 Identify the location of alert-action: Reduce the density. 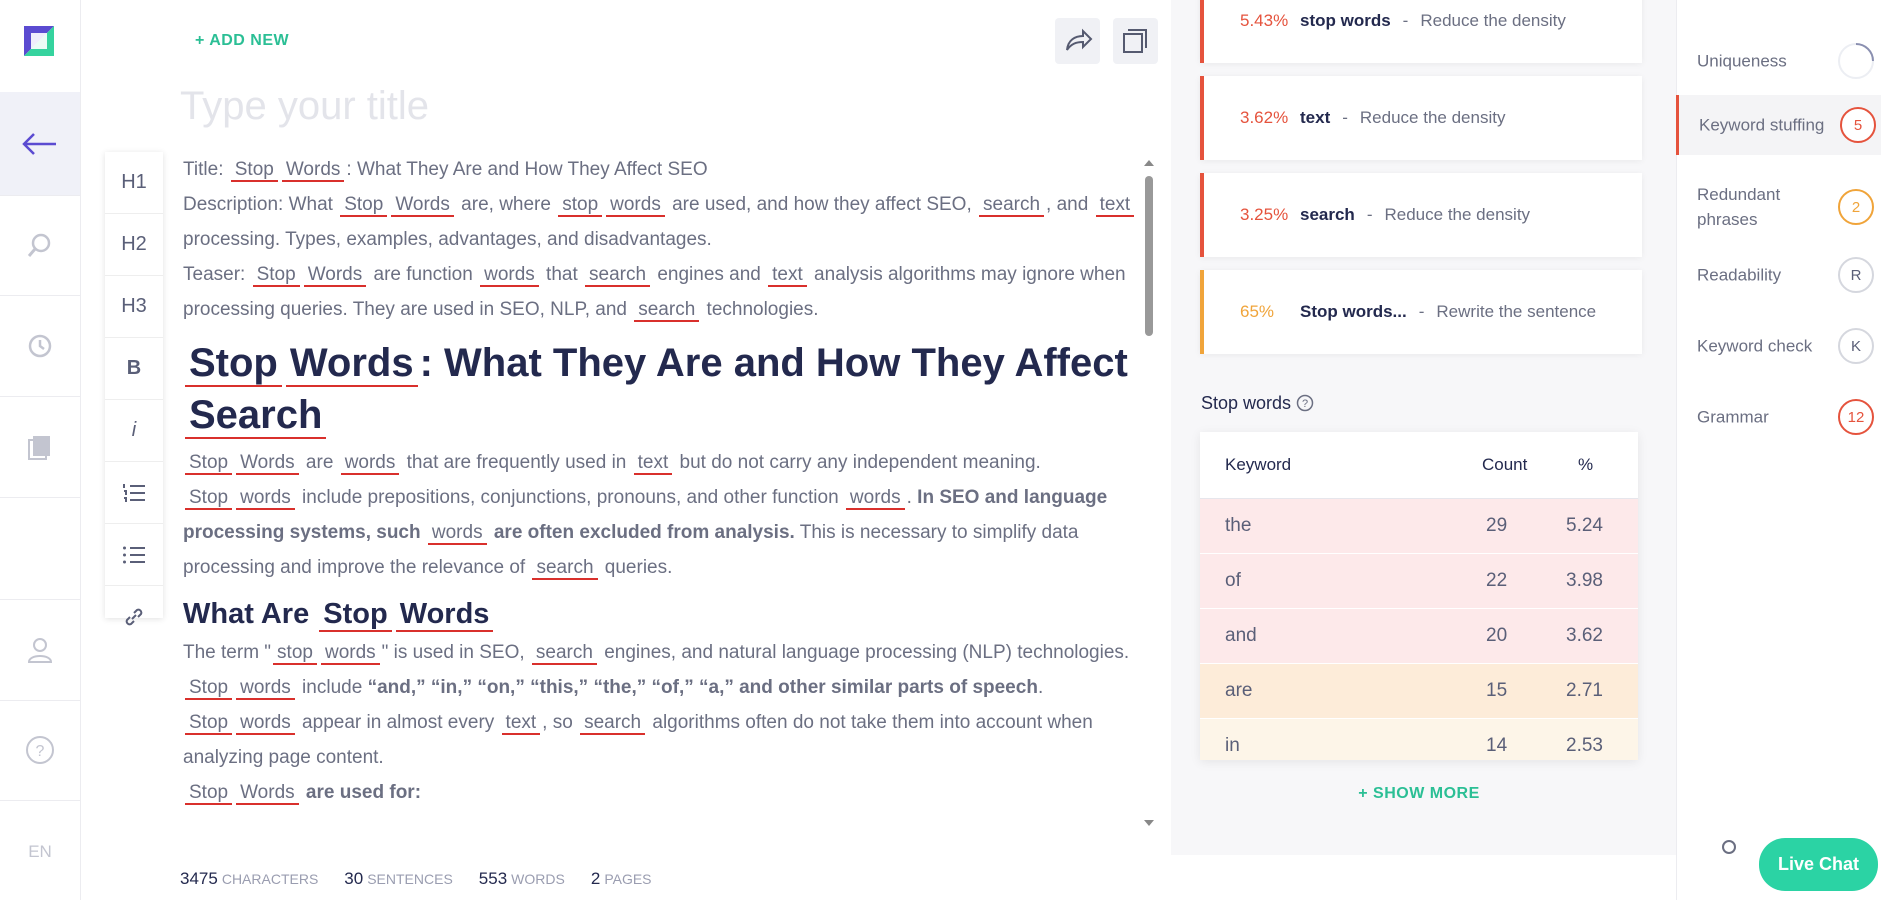
(1457, 214).